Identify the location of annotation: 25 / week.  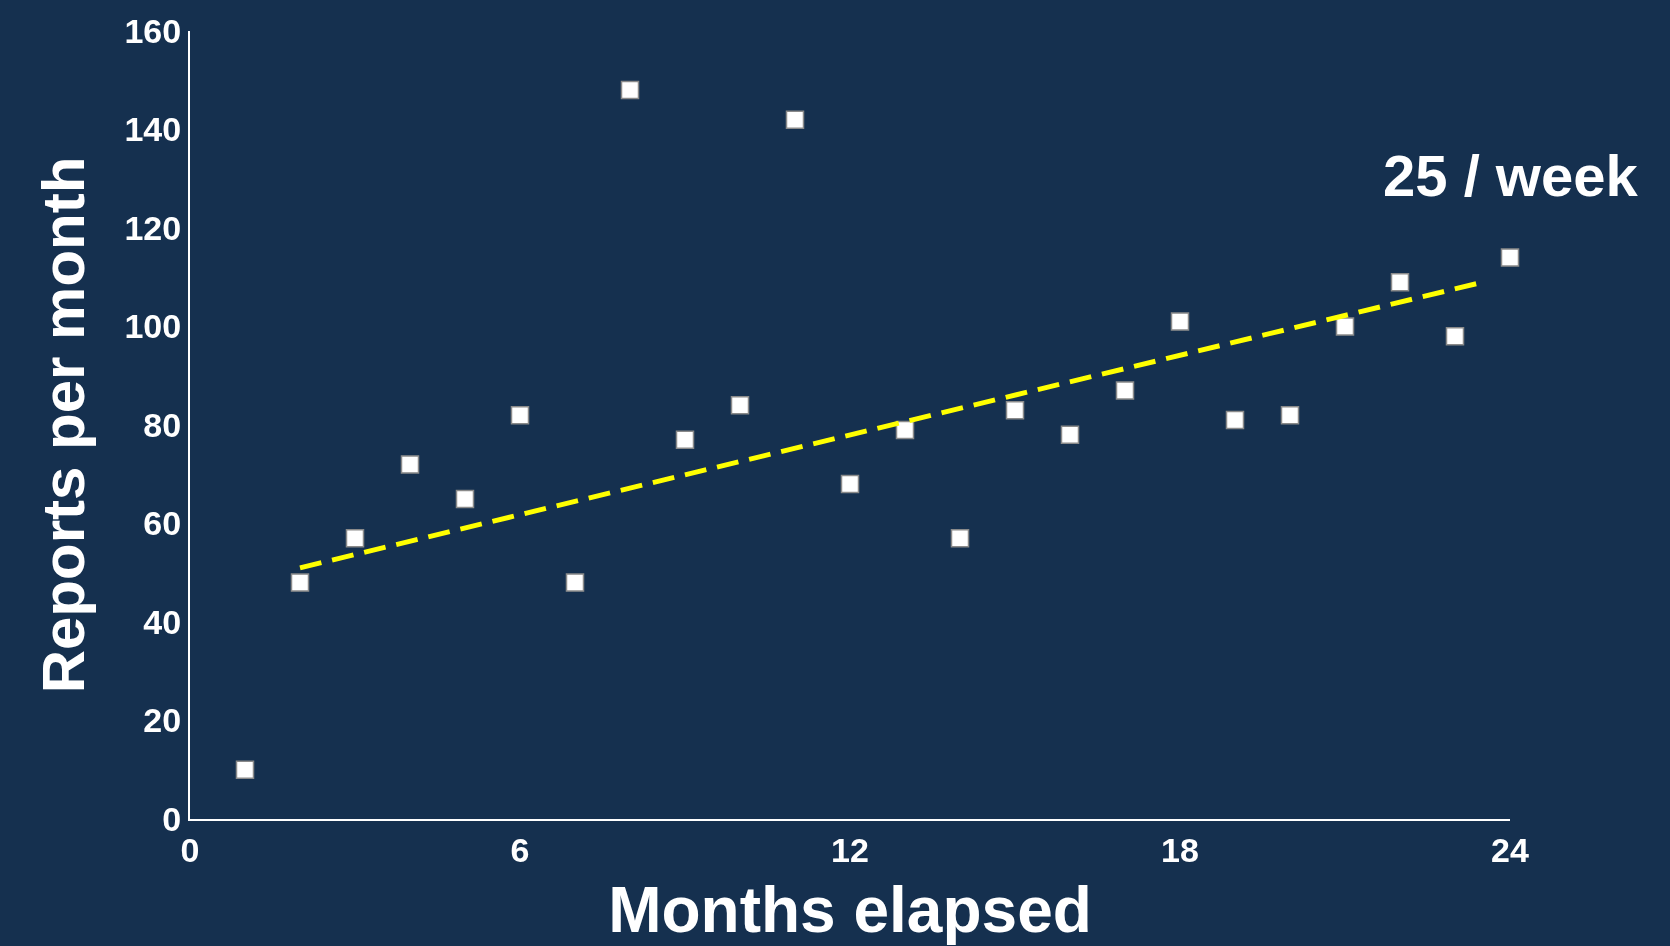
(1511, 175).